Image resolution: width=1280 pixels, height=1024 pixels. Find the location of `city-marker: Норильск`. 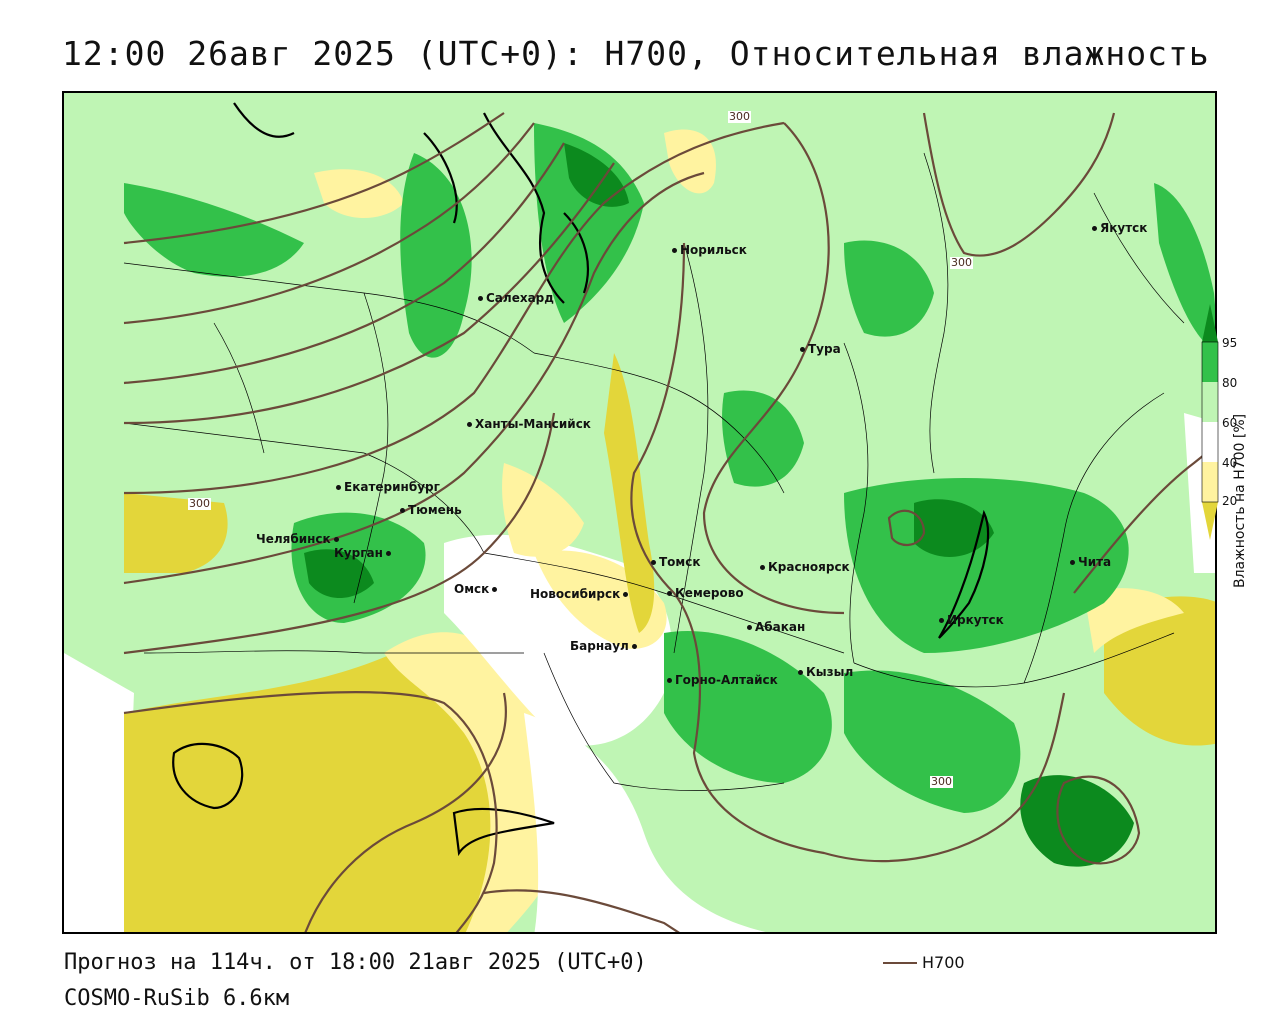

city-marker: Норильск is located at coordinates (709, 250).